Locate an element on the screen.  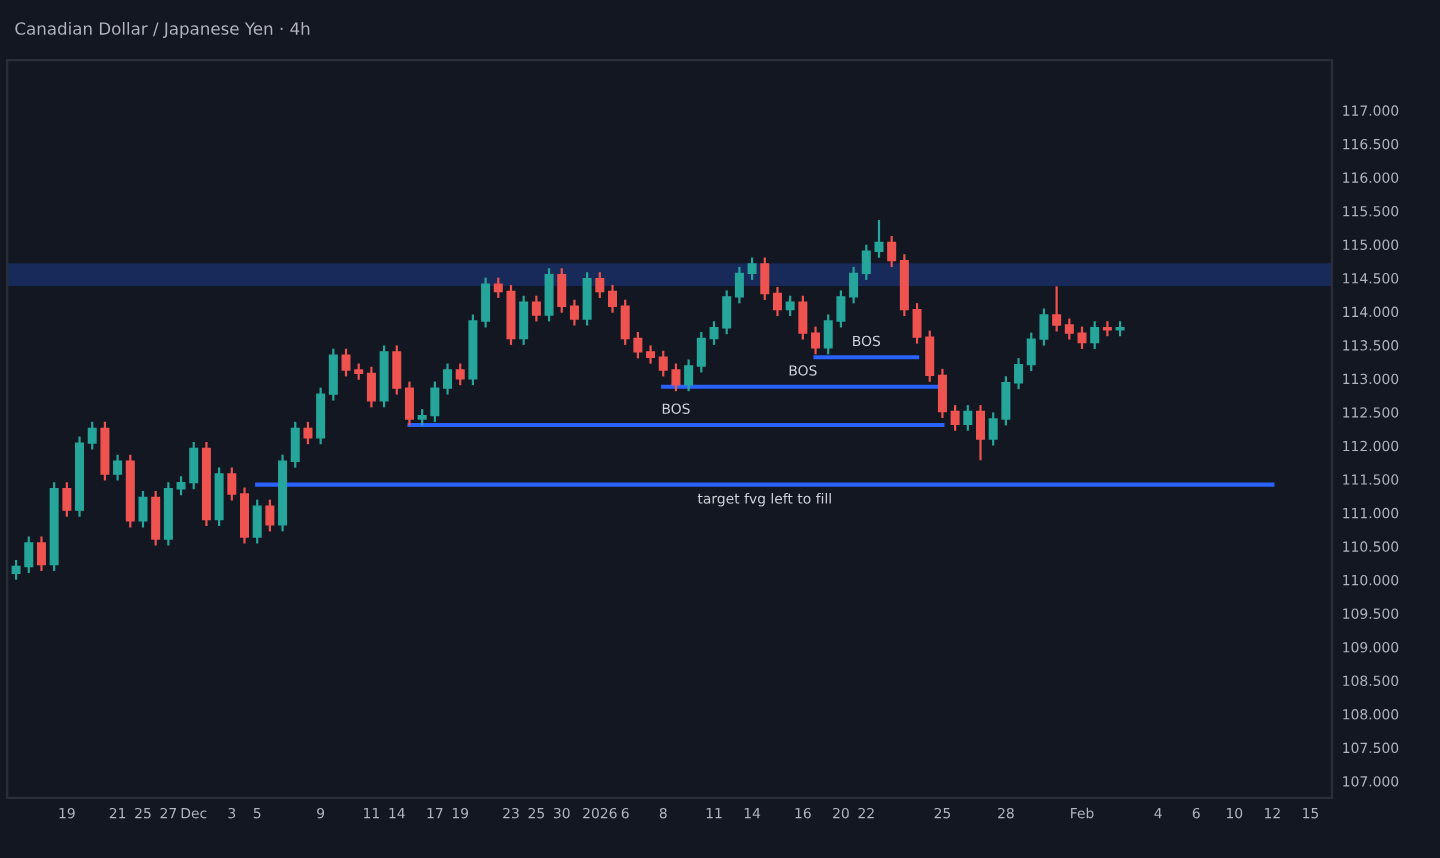
chart-title: Canadian Dollar / Japanese Yen · 4h is located at coordinates (162, 30).